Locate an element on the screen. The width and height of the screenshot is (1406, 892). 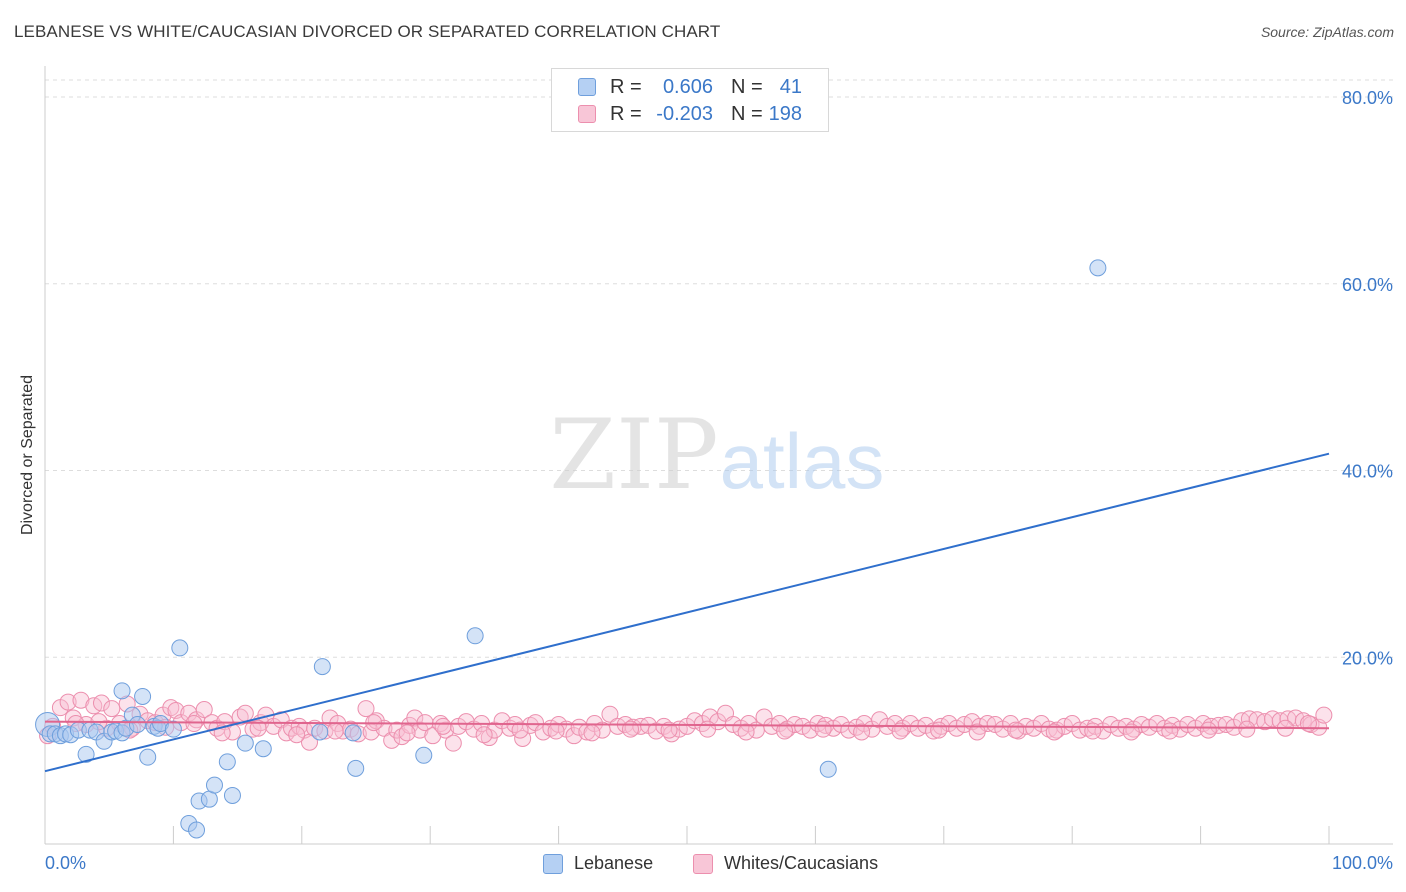
y-tick-label: 20.0% is located at coordinates (1367, 658).